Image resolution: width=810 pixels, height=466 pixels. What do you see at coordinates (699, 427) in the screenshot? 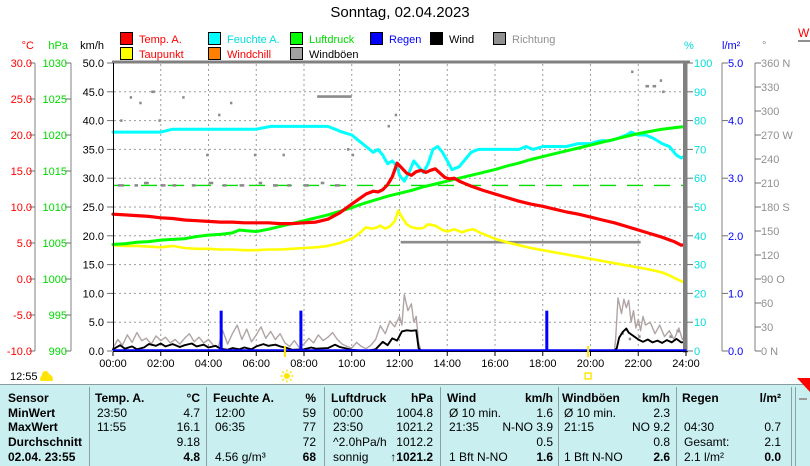
I see `table-cell-left: 04:30` at bounding box center [699, 427].